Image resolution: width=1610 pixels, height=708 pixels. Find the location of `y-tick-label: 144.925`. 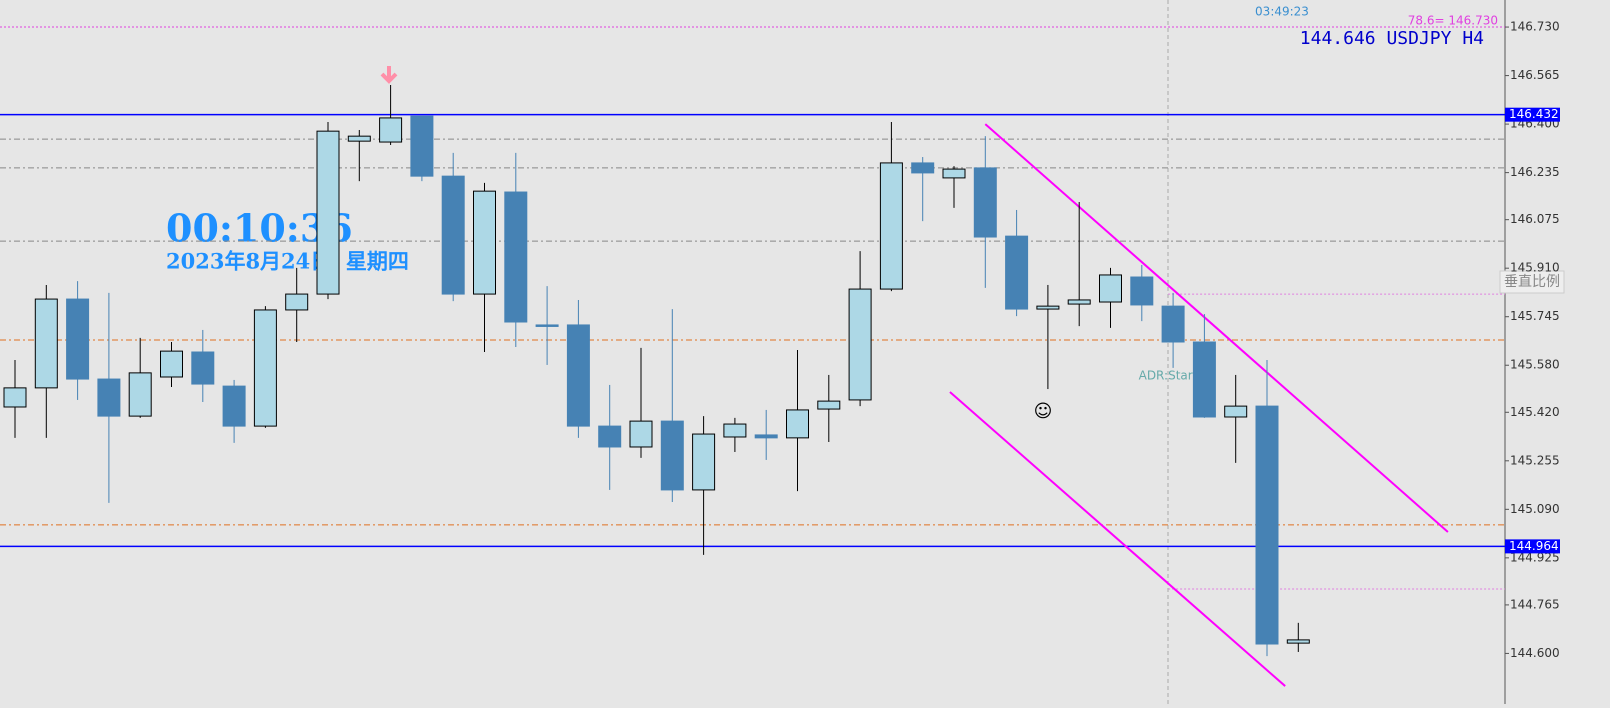

y-tick-label: 144.925 is located at coordinates (1535, 557).